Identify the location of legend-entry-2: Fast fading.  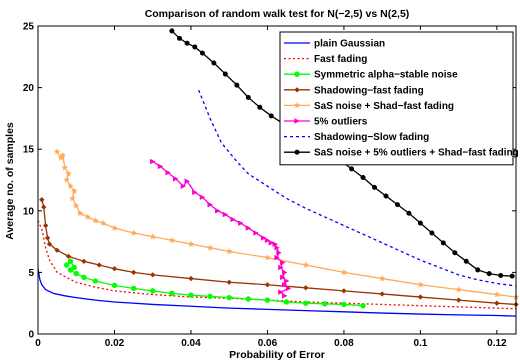
(325, 59).